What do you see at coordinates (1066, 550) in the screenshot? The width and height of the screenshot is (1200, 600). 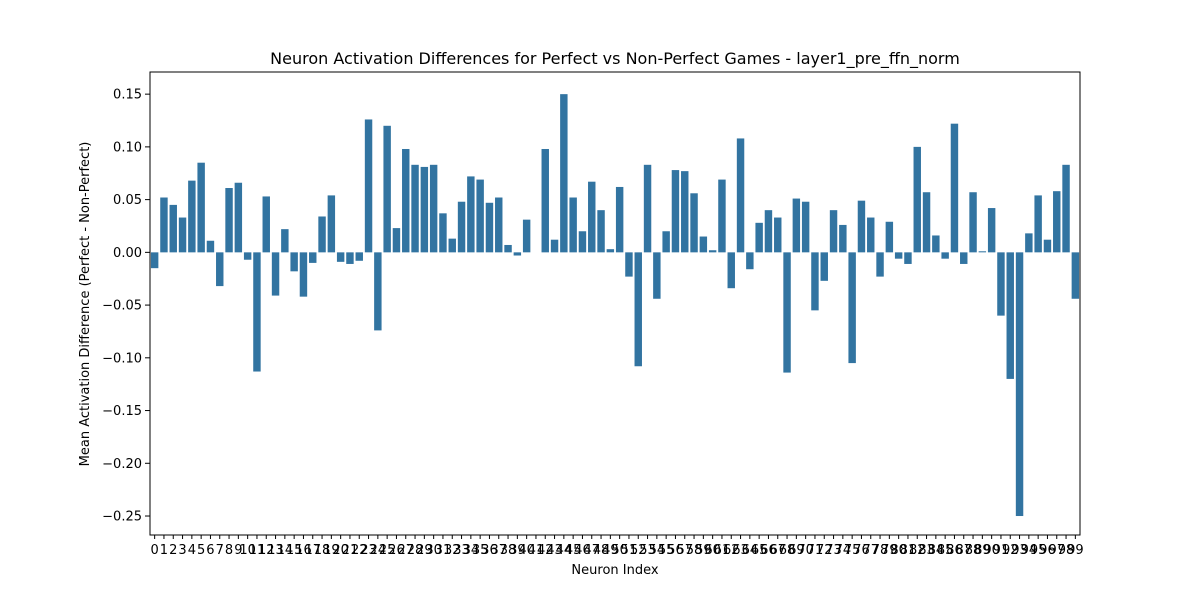 I see `x-tick-label: 98` at bounding box center [1066, 550].